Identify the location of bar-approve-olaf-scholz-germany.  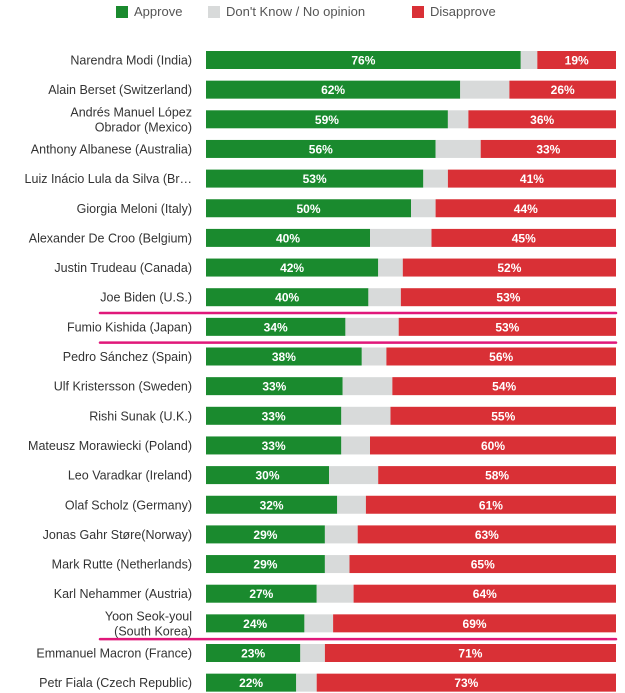
(272, 504).